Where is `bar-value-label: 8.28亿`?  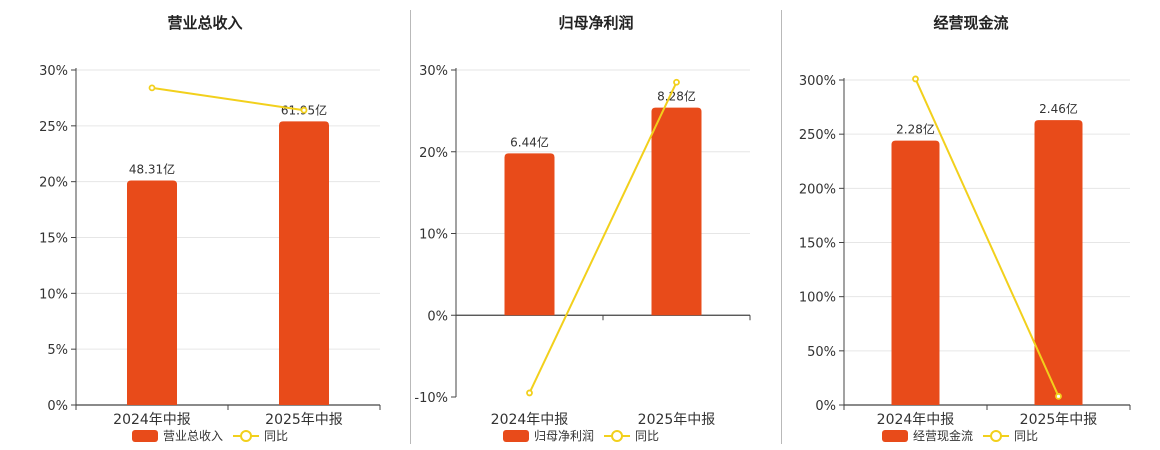
bar-value-label: 8.28亿 is located at coordinates (676, 96).